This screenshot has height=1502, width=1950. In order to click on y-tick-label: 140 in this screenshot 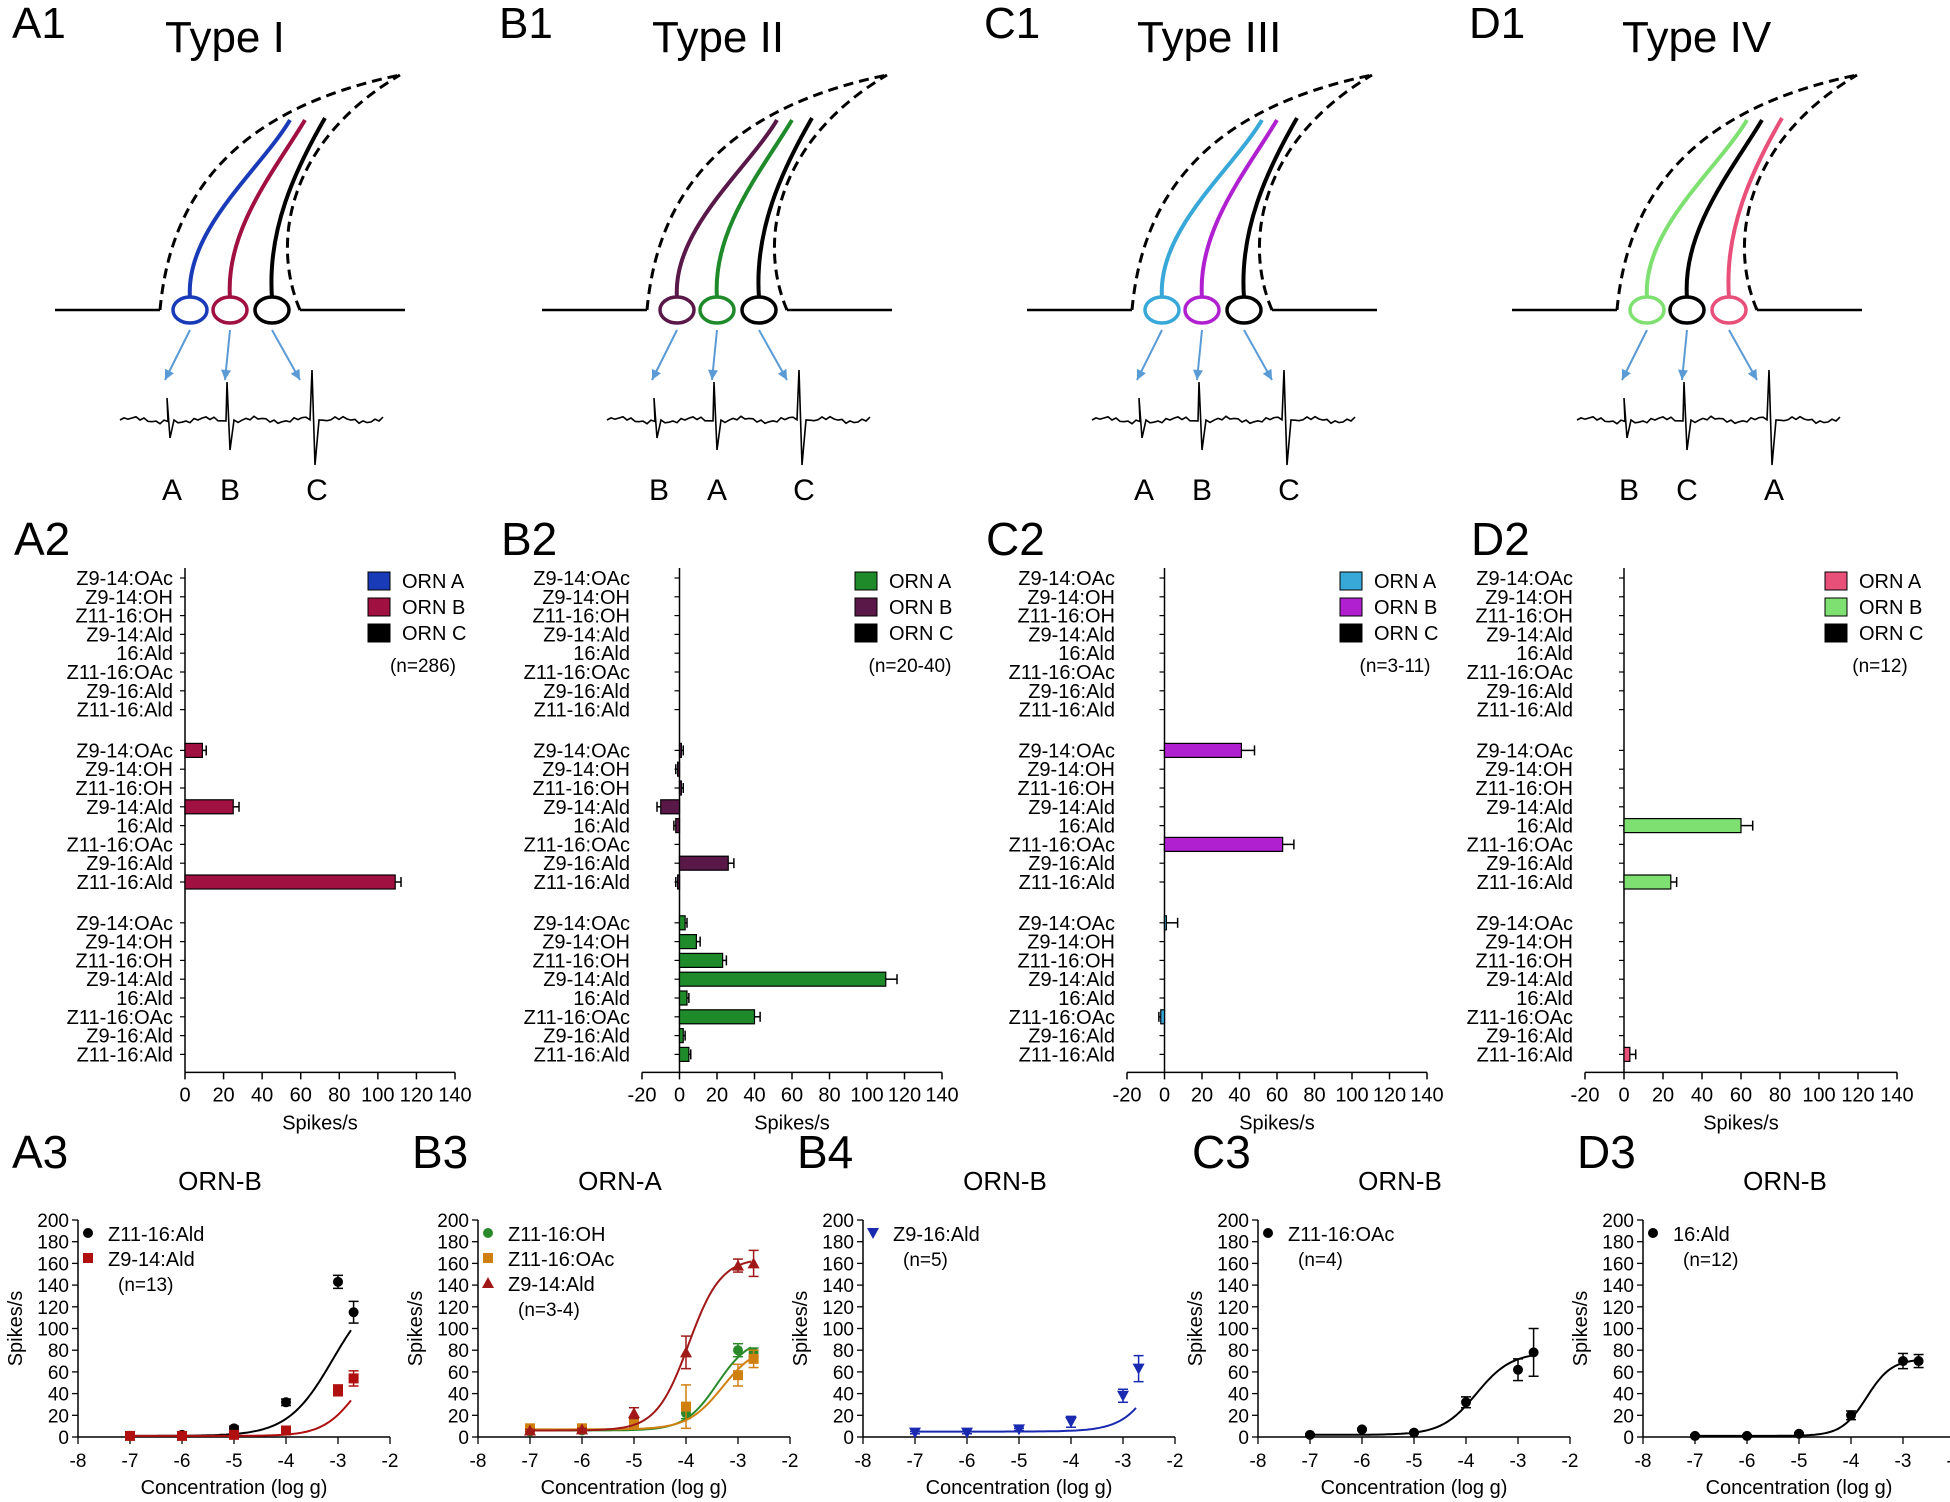, I will do `click(53, 1286)`.